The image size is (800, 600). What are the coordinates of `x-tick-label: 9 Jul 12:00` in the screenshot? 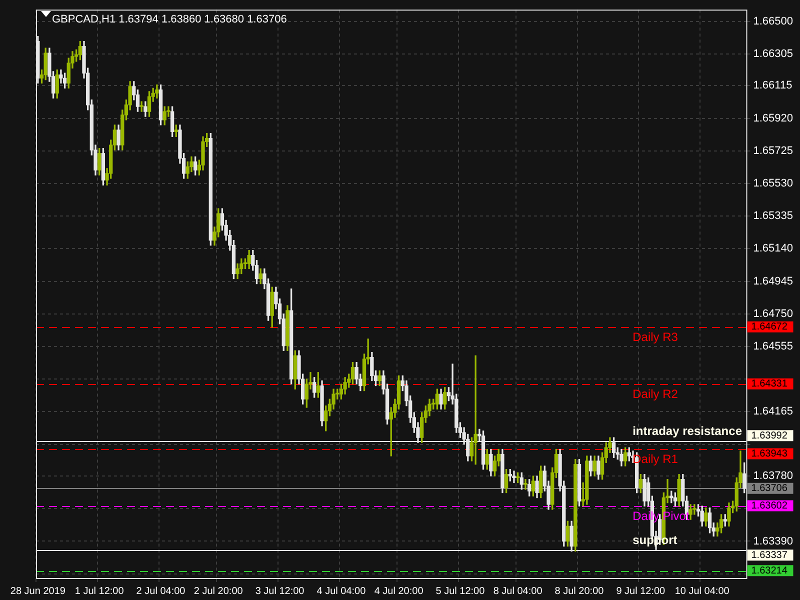 It's located at (641, 591).